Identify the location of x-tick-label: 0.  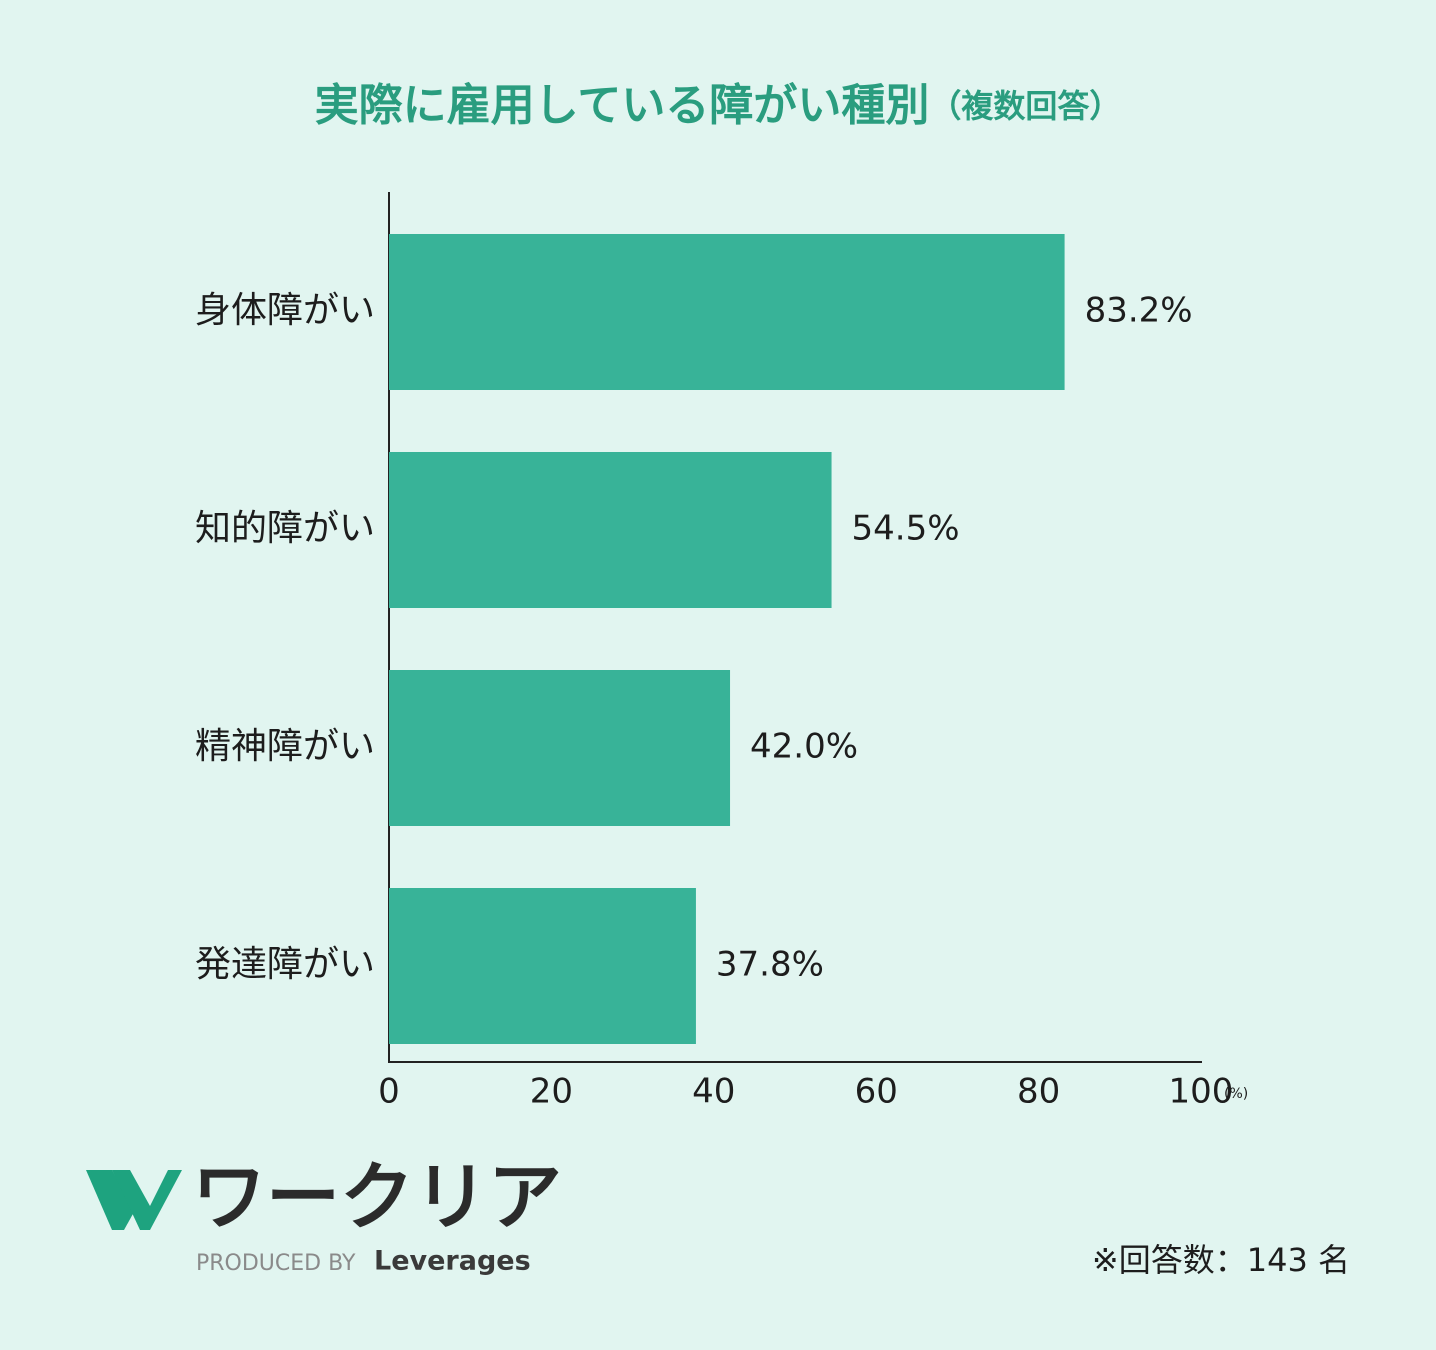
(389, 1092).